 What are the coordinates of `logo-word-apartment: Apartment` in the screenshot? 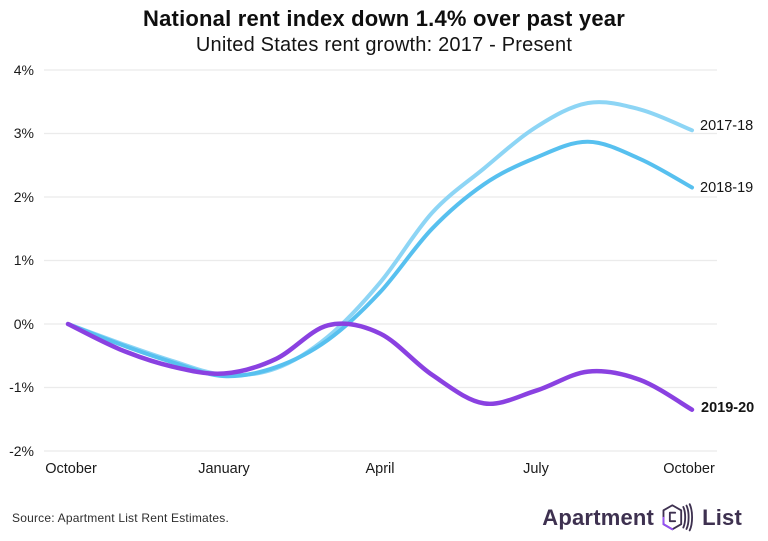 It's located at (598, 517).